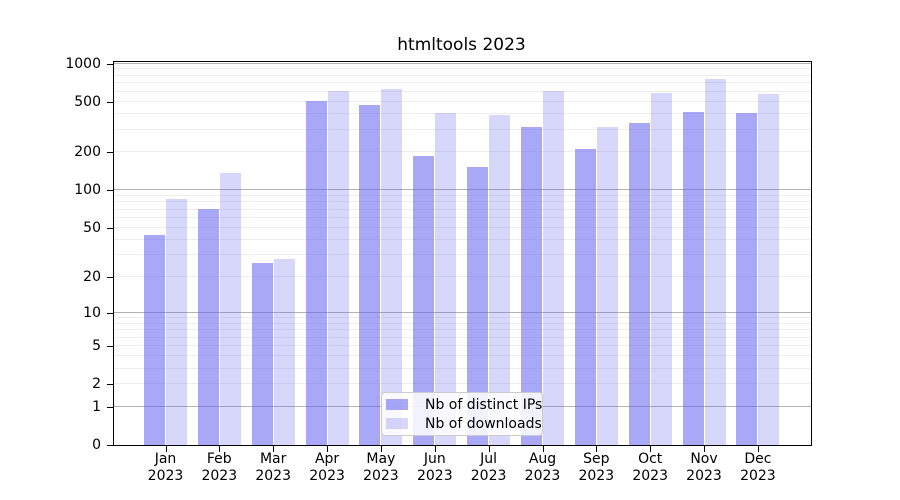  What do you see at coordinates (553, 268) in the screenshot?
I see `bar-downloads-aug` at bounding box center [553, 268].